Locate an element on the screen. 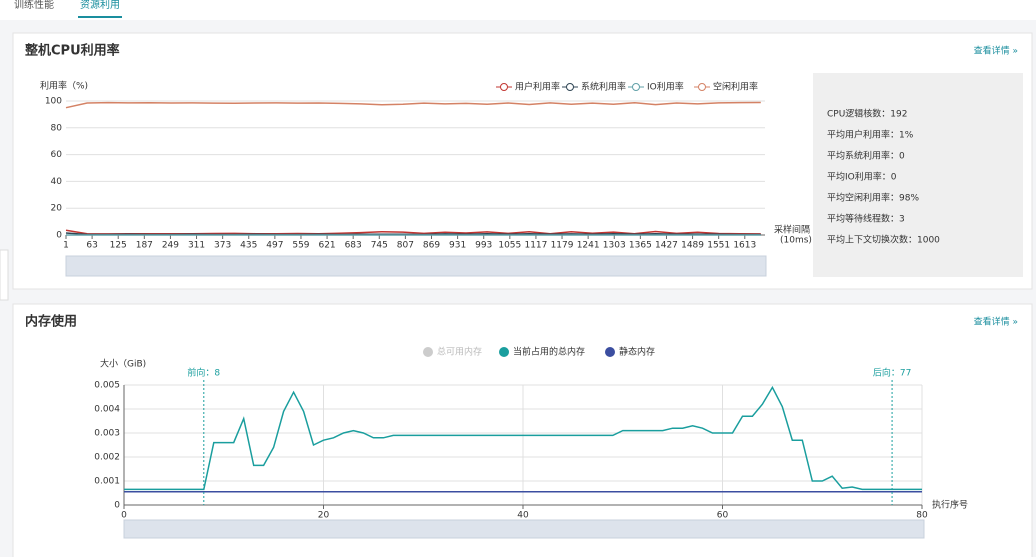 This screenshot has height=557, width=1036. x-tick-label: 1489 is located at coordinates (692, 246).